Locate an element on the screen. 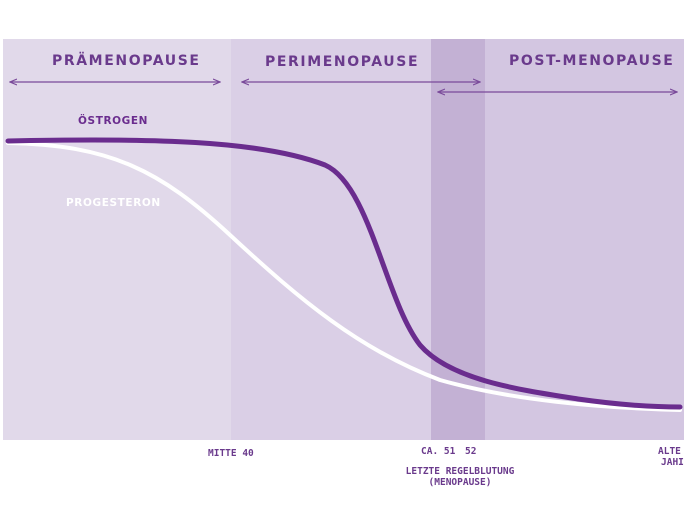  estrogen-label: ÖSTROGEN is located at coordinates (113, 121).